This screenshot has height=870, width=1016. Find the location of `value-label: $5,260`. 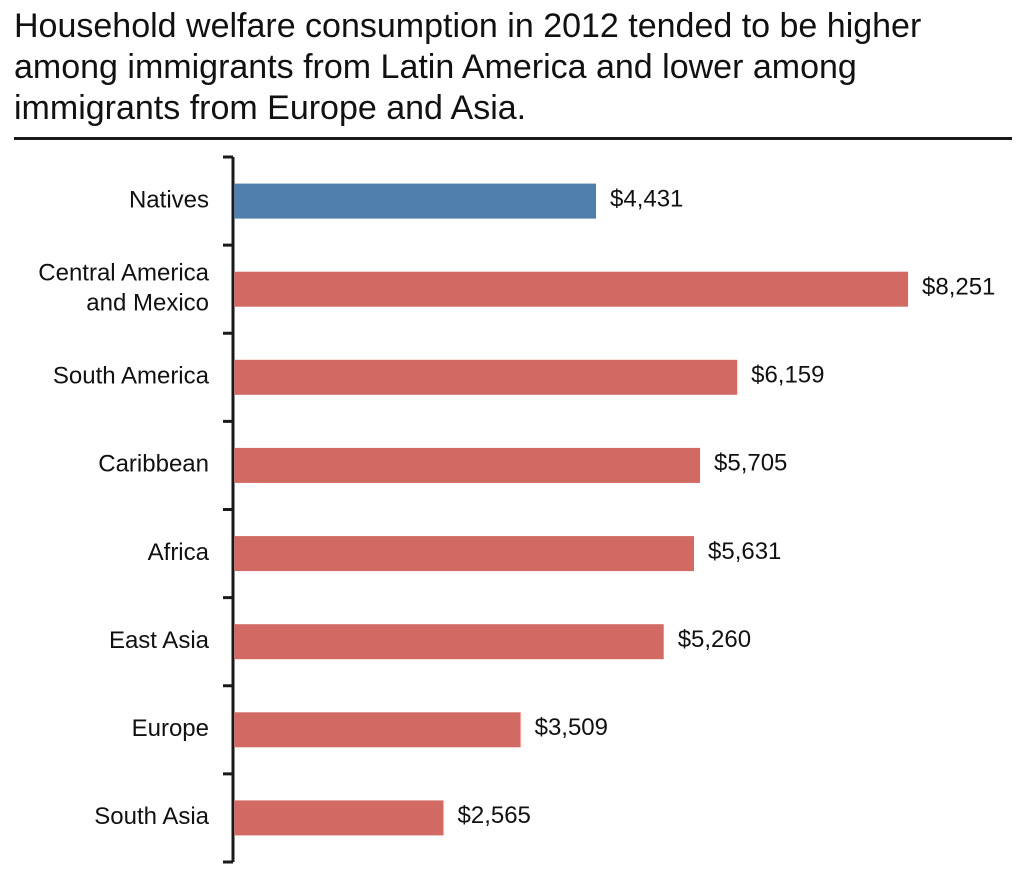

value-label: $5,260 is located at coordinates (714, 639).